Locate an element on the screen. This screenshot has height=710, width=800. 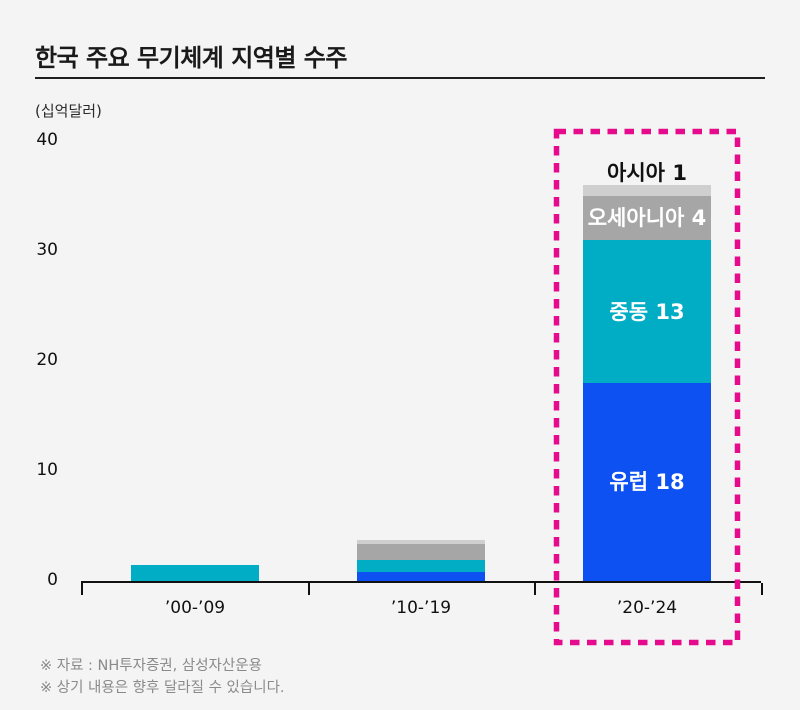
title-divider is located at coordinates (400, 78).